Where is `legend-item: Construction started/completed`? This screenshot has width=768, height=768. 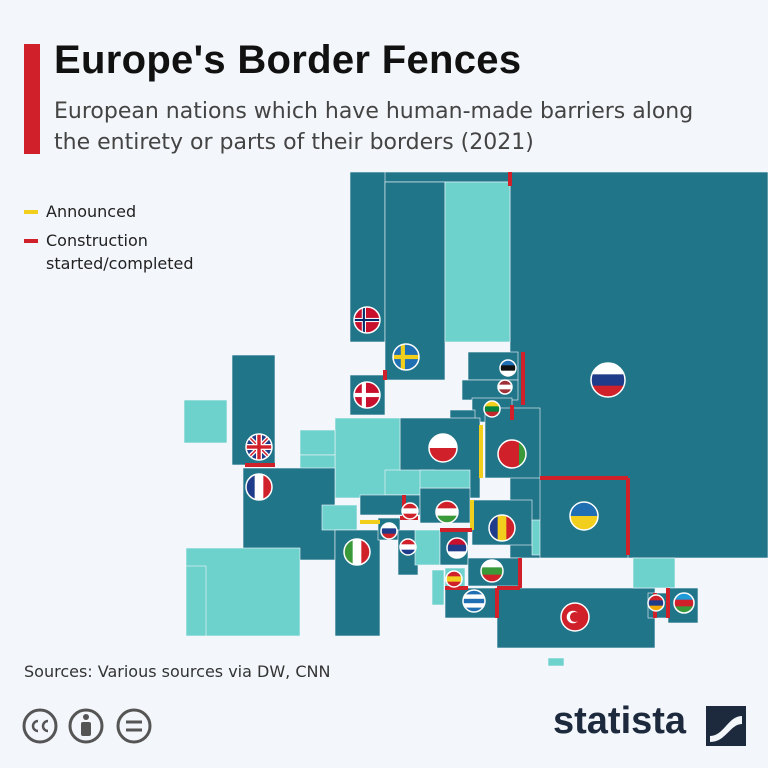 legend-item: Construction started/completed is located at coordinates (135, 252).